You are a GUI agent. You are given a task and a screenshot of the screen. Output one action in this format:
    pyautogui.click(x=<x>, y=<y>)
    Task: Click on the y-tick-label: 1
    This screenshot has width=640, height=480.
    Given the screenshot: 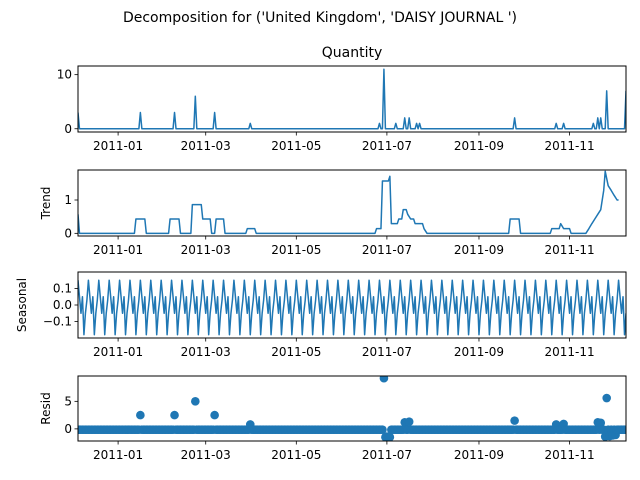 What is the action you would take?
    pyautogui.click(x=68, y=200)
    